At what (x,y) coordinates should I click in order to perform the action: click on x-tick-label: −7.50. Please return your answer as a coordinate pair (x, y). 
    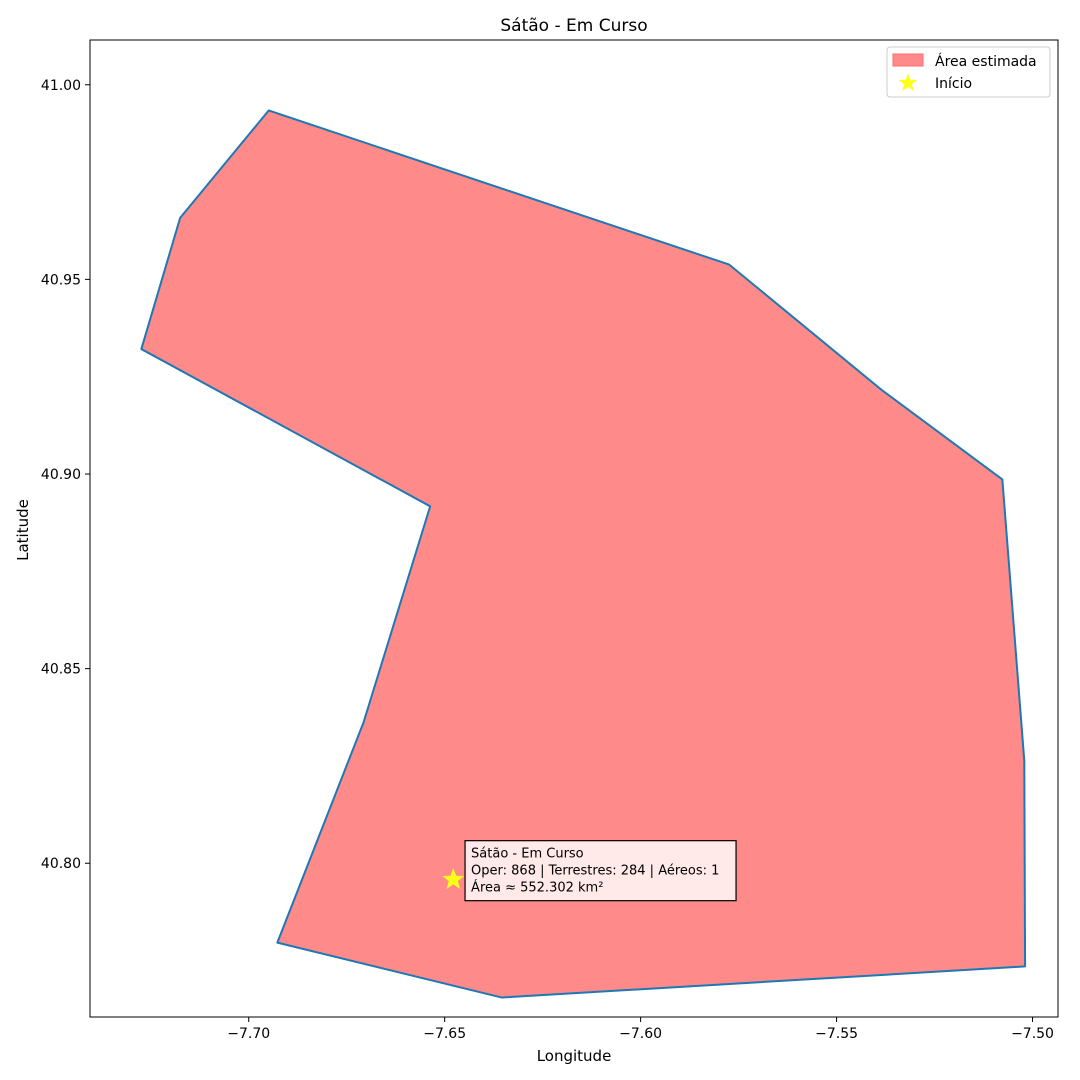
    Looking at the image, I should click on (1032, 1034).